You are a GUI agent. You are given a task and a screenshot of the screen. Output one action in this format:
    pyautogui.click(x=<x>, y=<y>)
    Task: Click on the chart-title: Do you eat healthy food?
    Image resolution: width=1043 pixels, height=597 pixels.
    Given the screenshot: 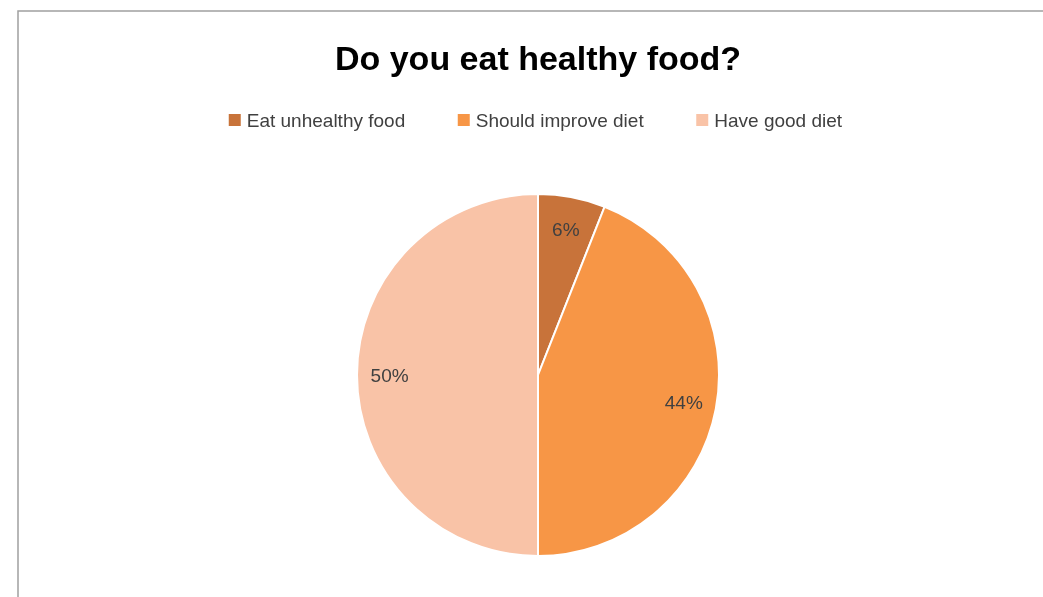 What is the action you would take?
    pyautogui.click(x=538, y=58)
    